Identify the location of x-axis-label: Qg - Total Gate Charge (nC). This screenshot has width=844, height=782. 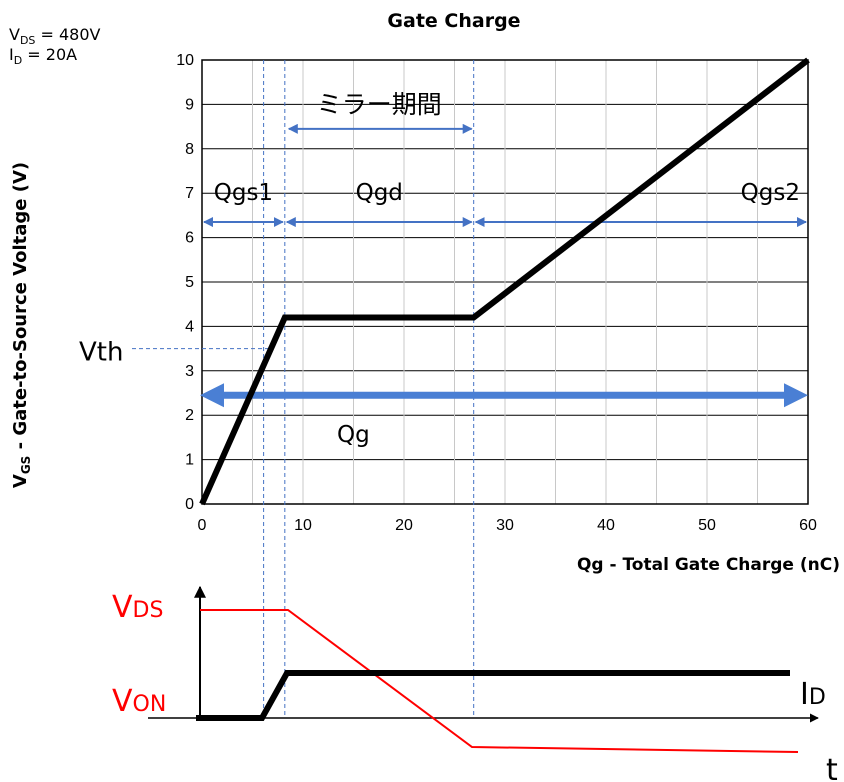
(708, 565).